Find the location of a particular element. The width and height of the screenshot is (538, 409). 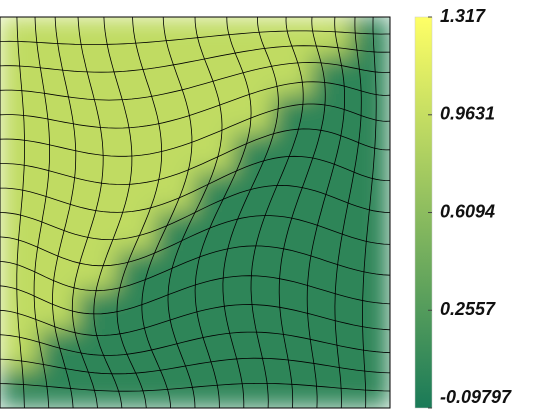

colorbar-tick-label: 0.9631 is located at coordinates (467, 114).